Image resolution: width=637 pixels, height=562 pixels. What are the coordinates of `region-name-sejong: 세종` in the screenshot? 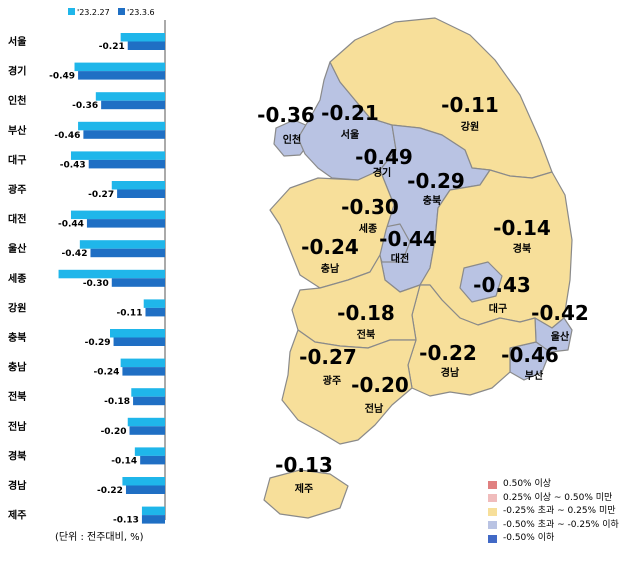 It's located at (368, 228).